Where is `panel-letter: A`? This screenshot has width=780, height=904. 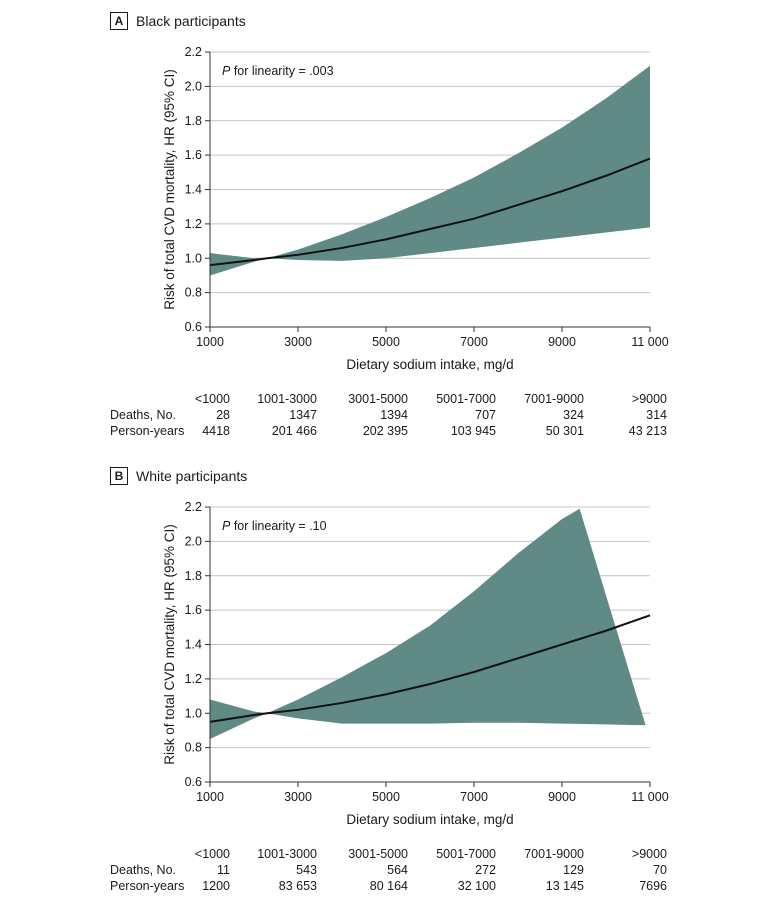 panel-letter: A is located at coordinates (119, 21).